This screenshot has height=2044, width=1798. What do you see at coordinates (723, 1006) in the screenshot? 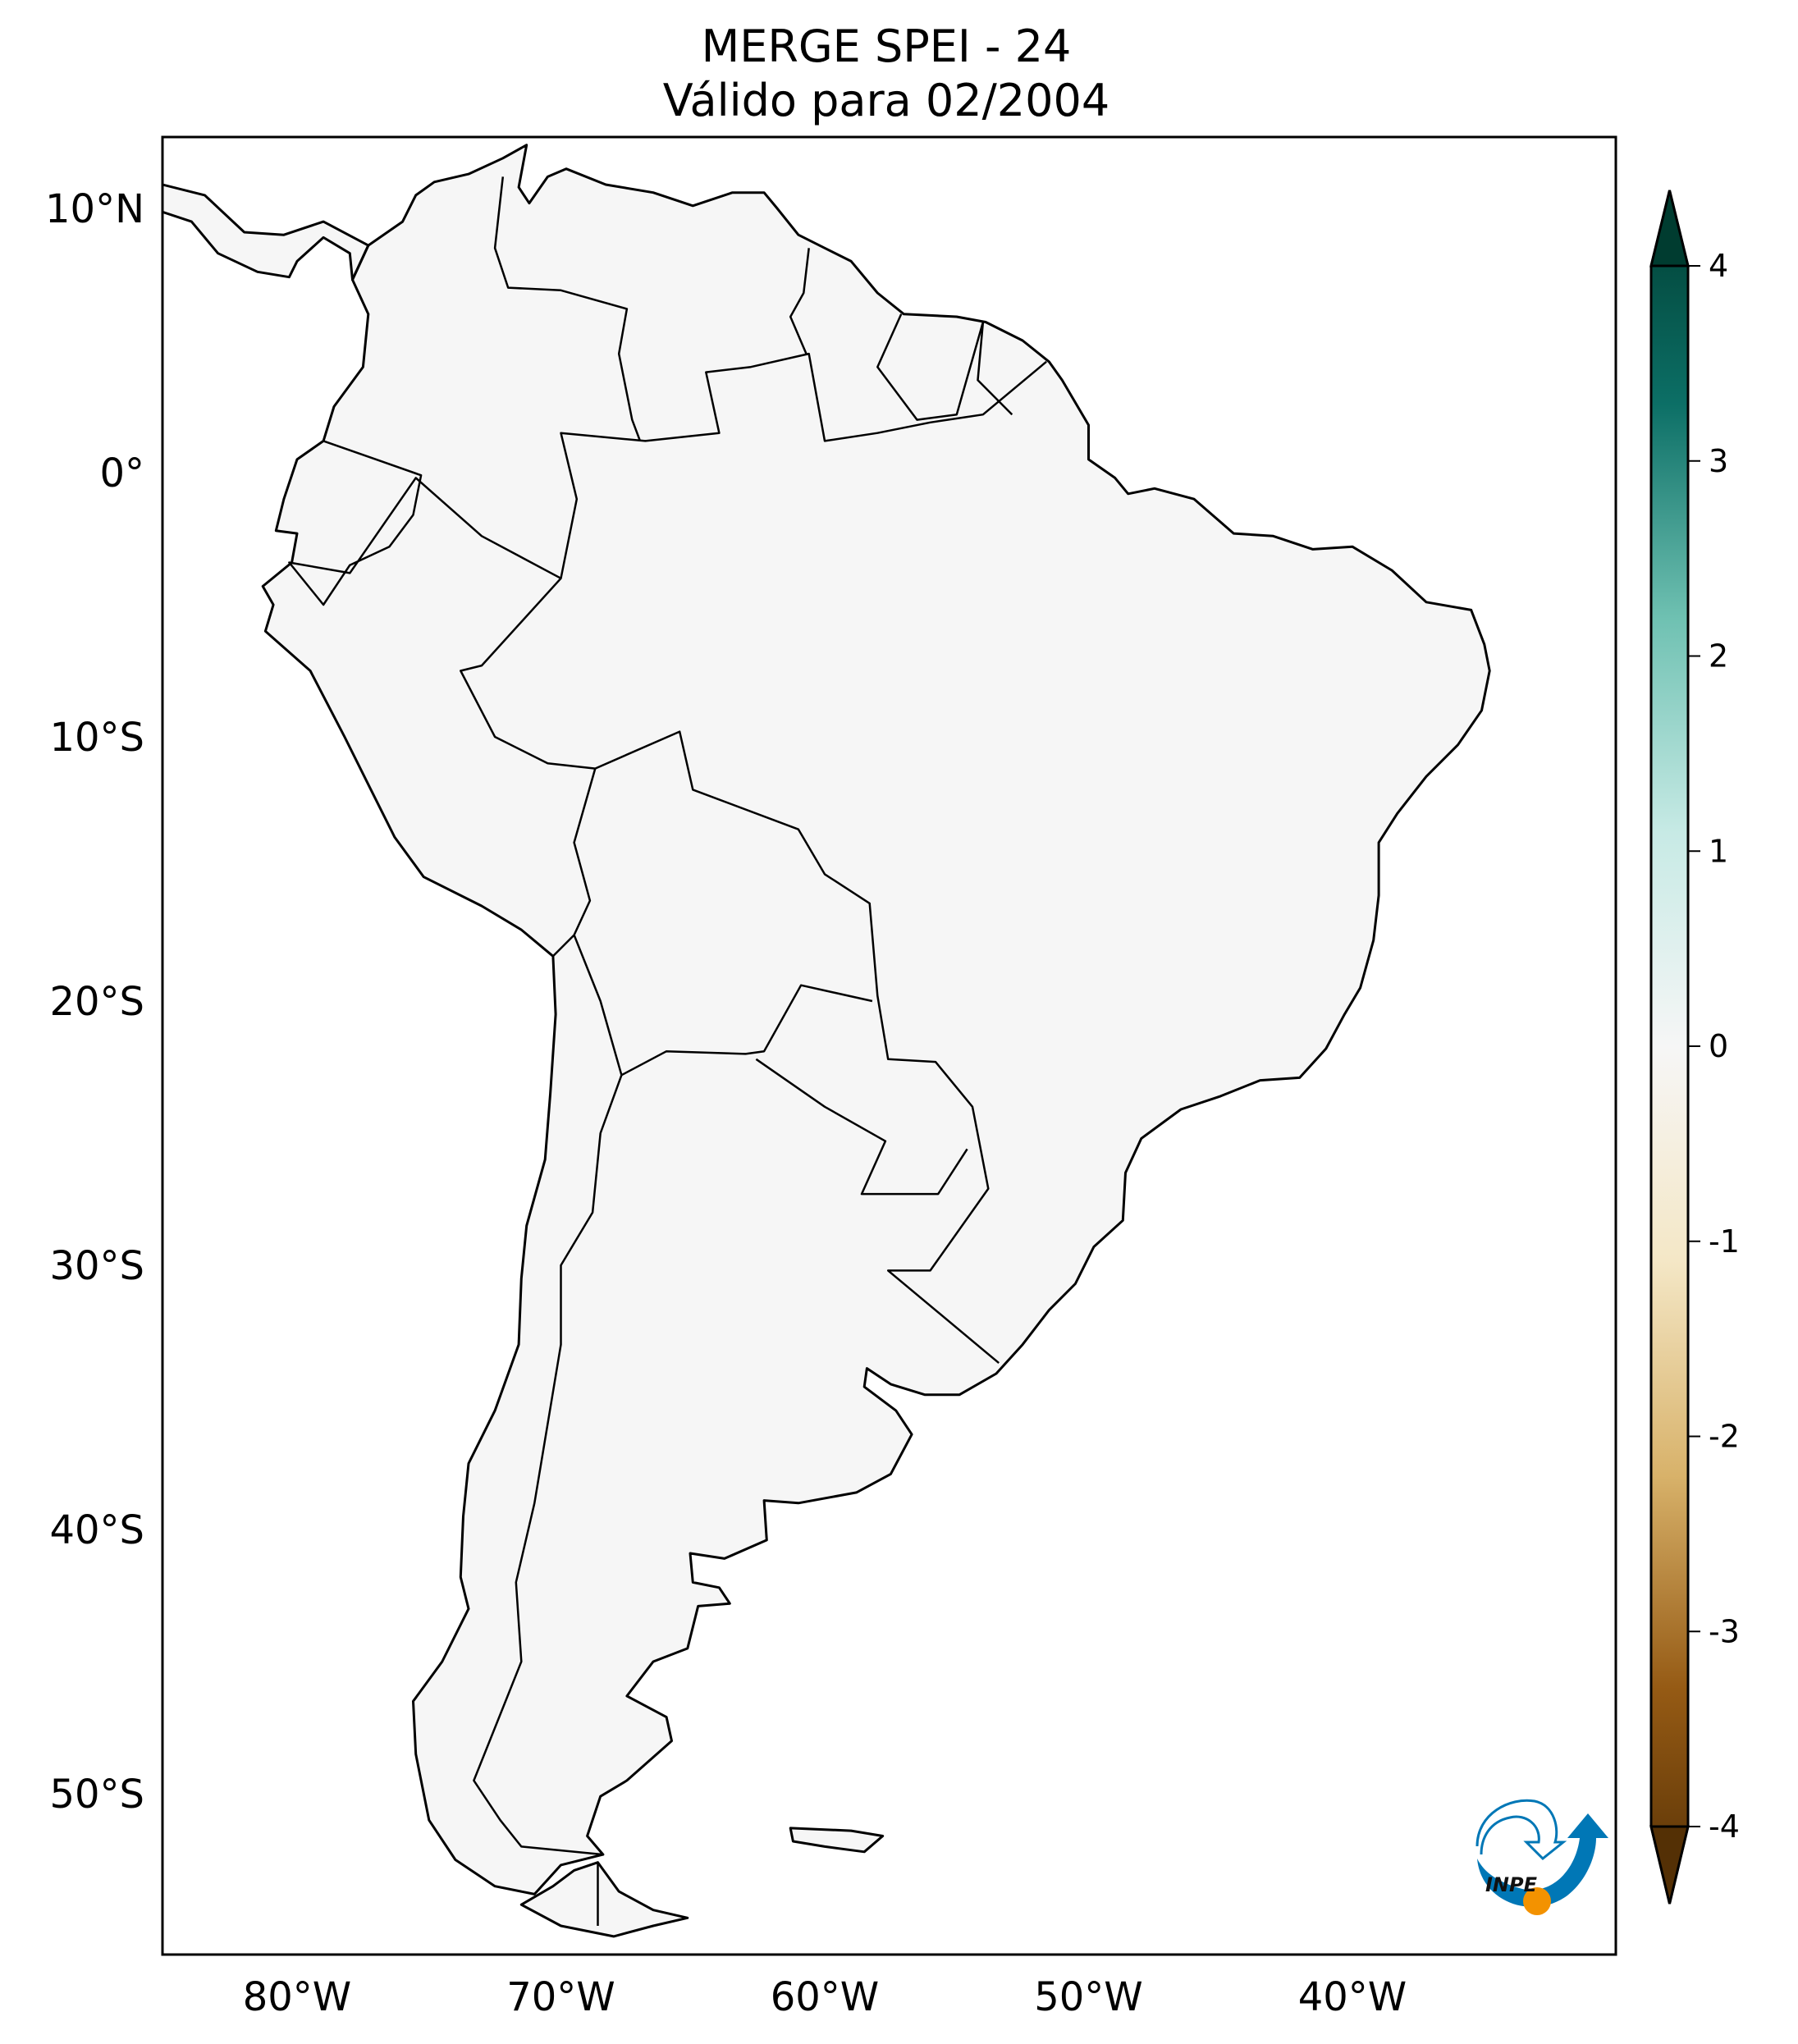
I see `border-bolivia-chile-argentina` at bounding box center [723, 1006].